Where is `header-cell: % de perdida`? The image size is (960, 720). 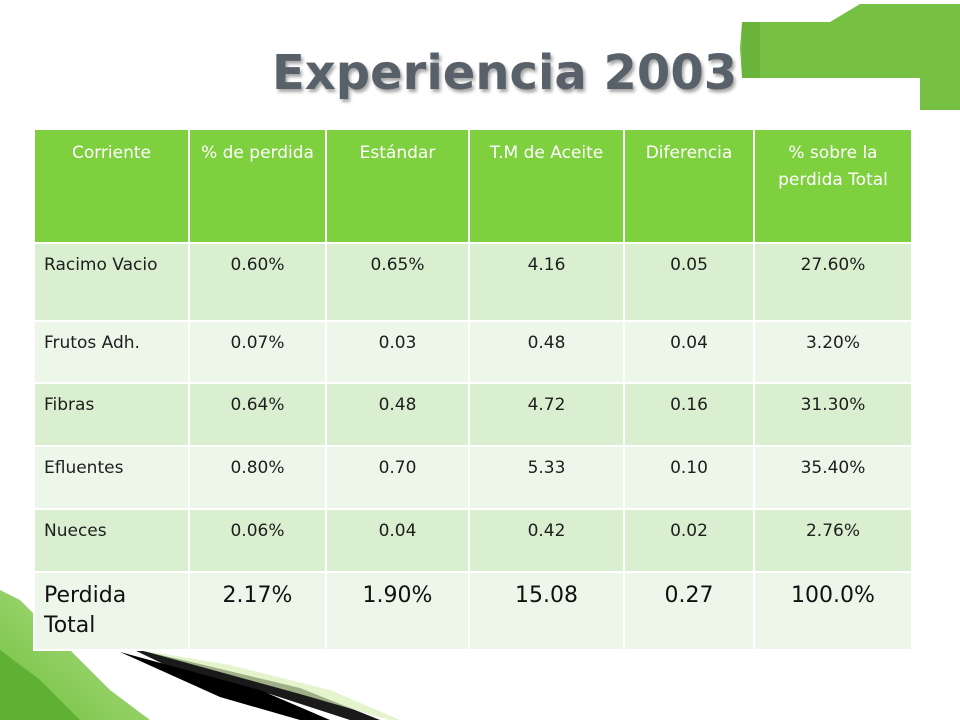
header-cell: % de perdida is located at coordinates (257, 186).